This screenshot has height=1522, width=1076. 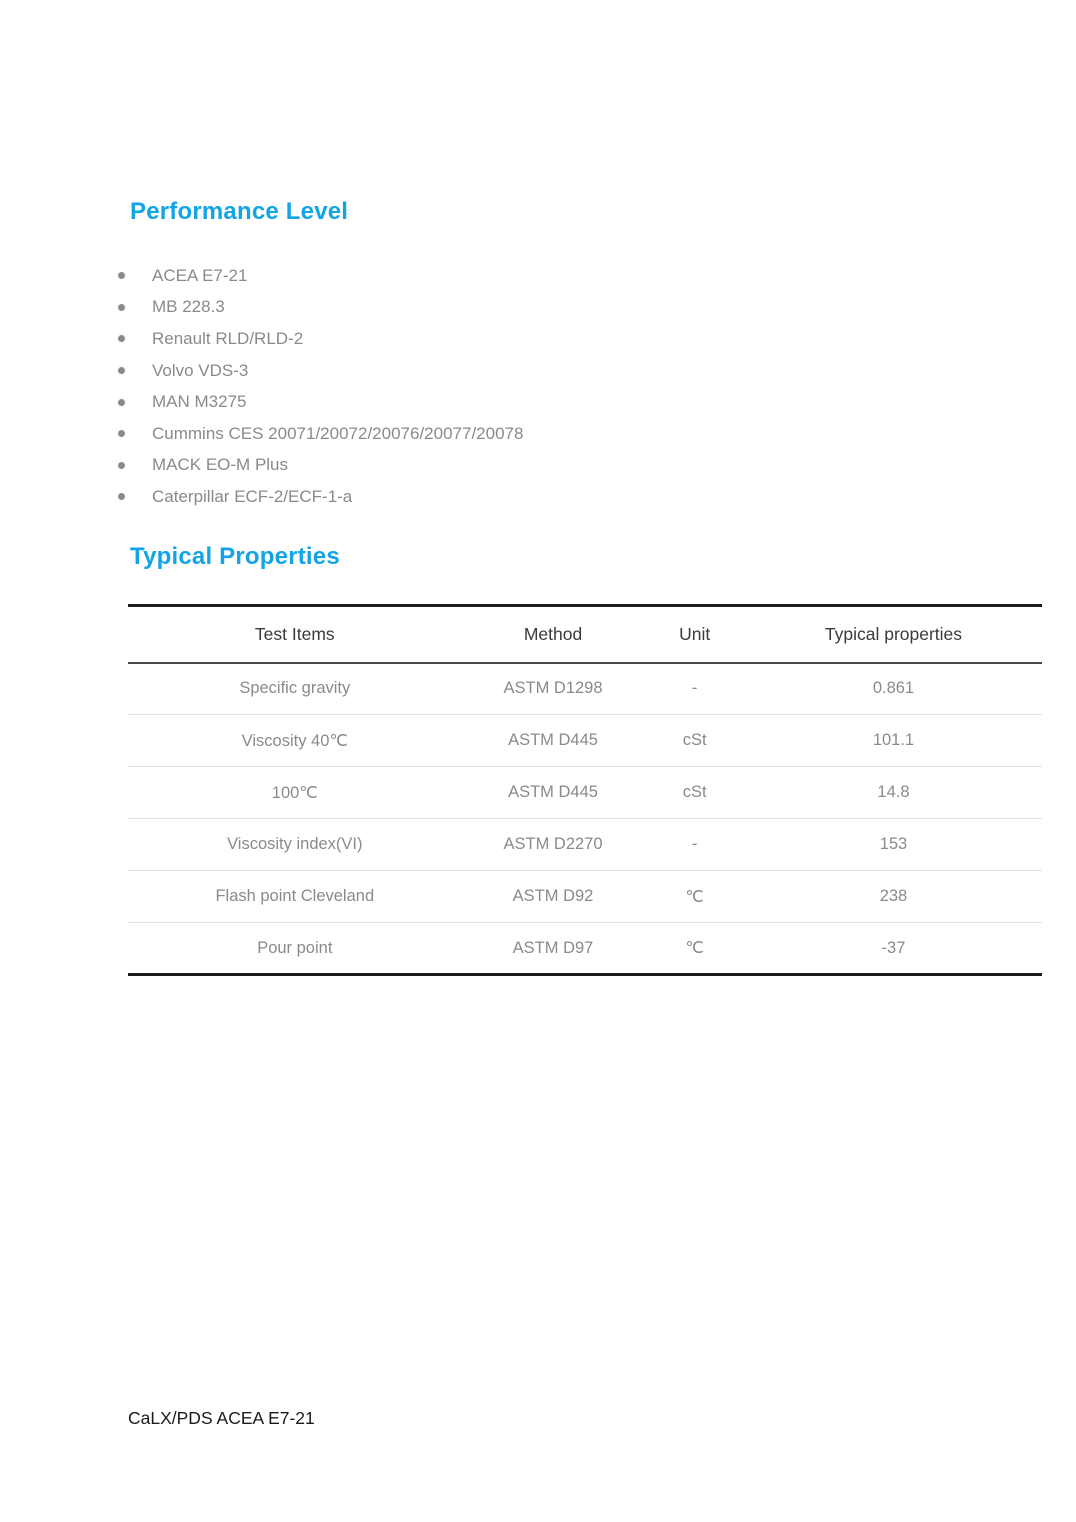 What do you see at coordinates (319, 371) in the screenshot?
I see `list-item: Volvo VDS-3` at bounding box center [319, 371].